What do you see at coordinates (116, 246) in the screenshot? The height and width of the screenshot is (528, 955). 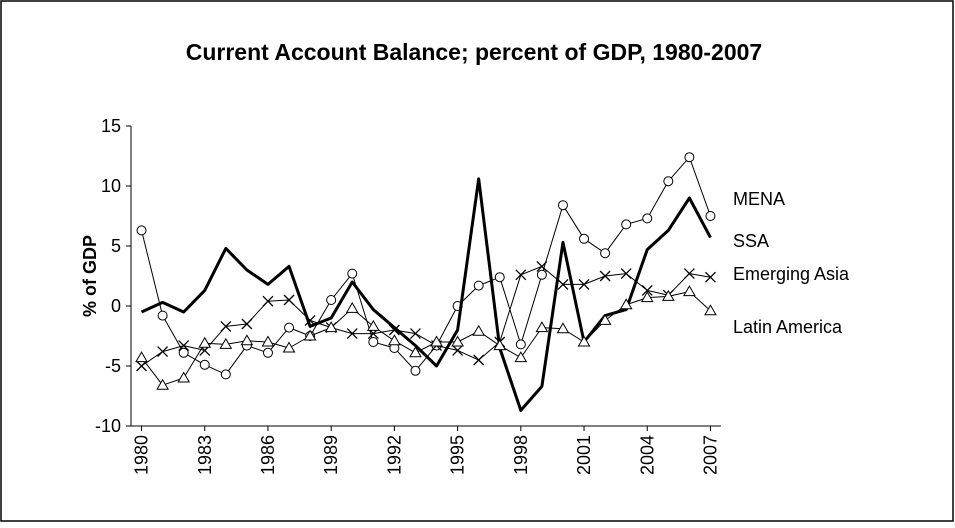 I see `y-tick-label: 5` at bounding box center [116, 246].